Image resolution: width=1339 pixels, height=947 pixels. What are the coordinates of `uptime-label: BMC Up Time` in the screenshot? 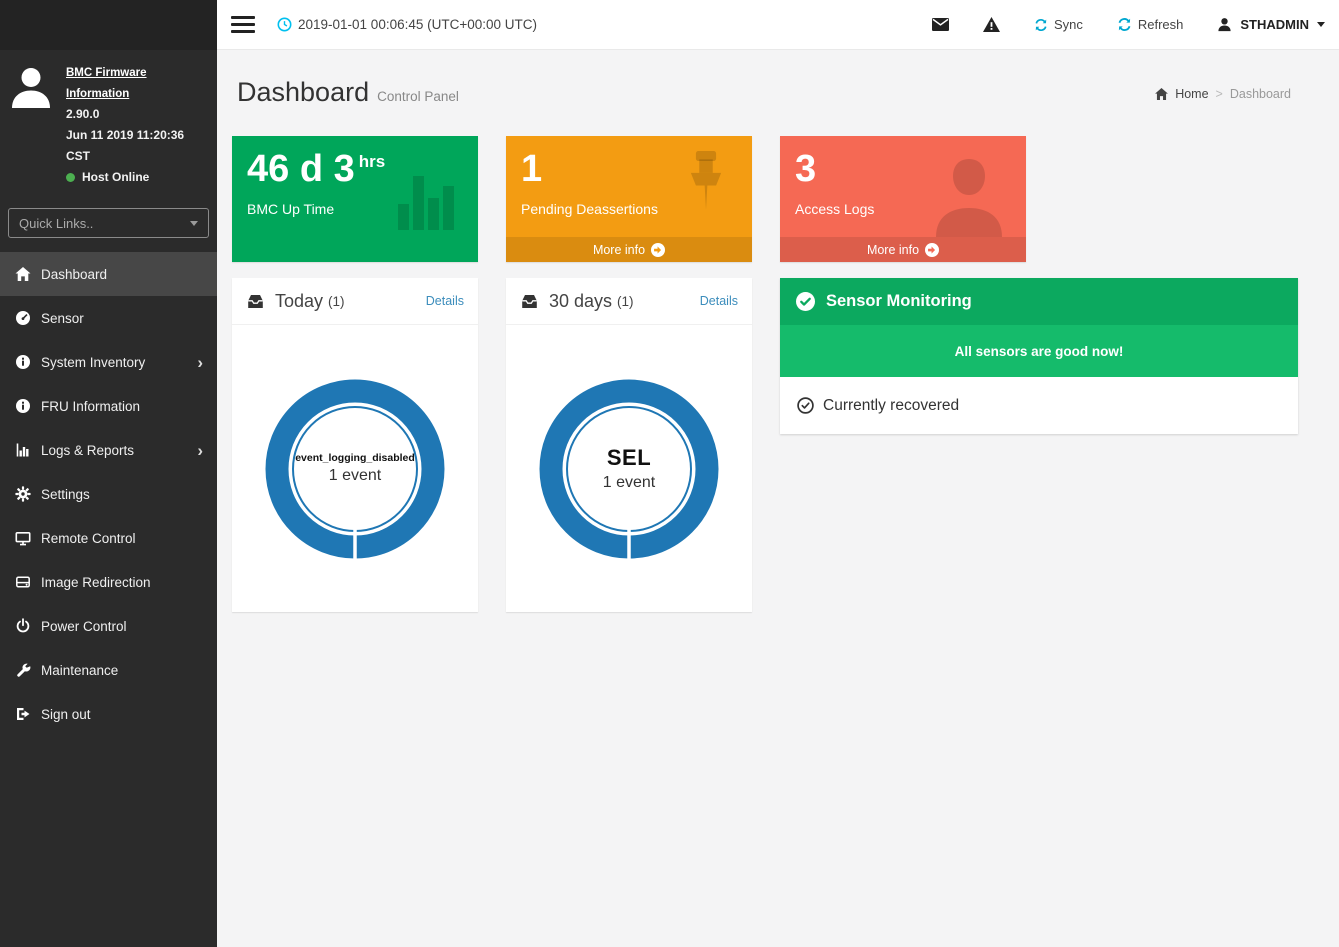 It's located at (291, 208).